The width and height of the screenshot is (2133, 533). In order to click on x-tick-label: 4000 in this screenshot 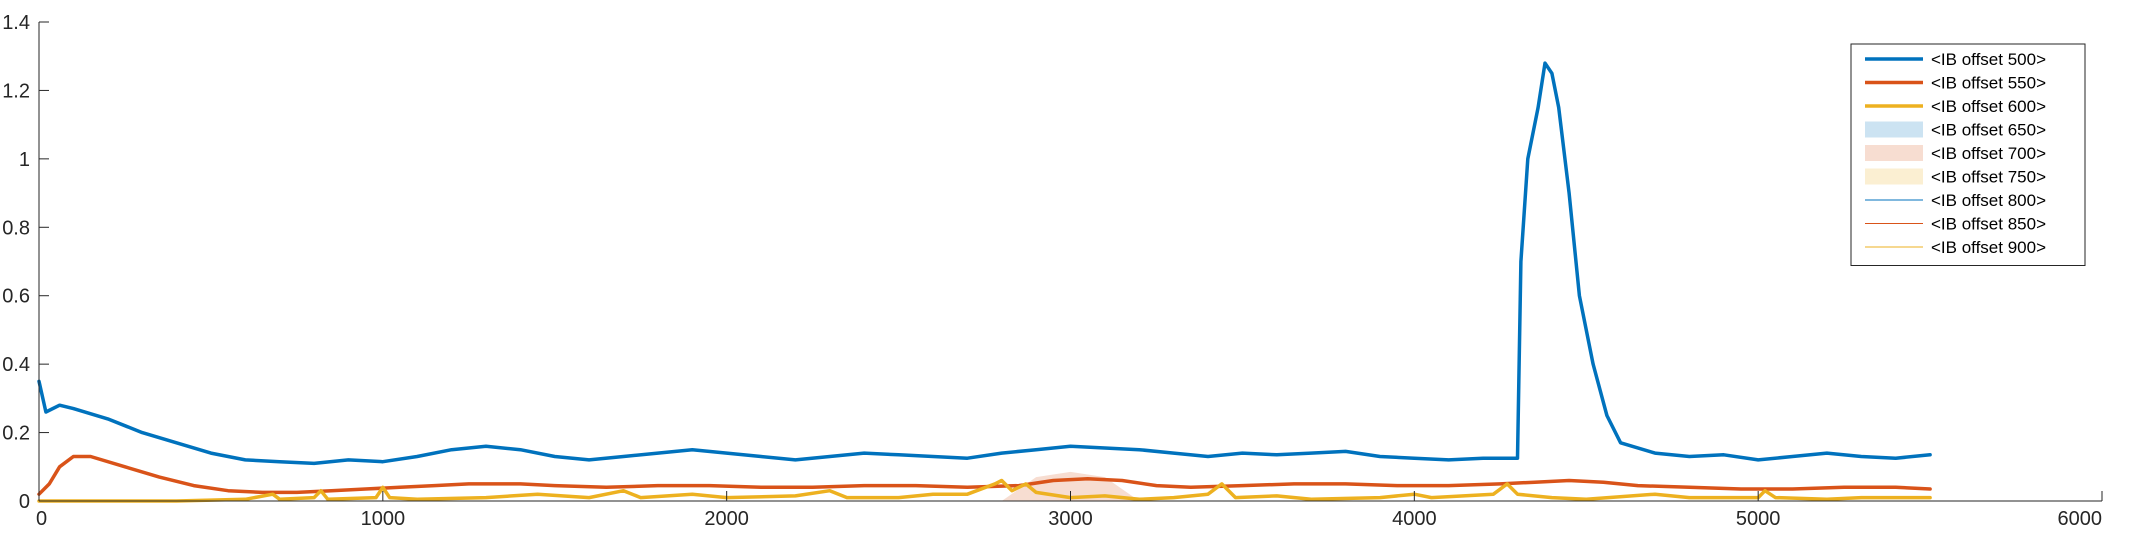, I will do `click(1414, 519)`.